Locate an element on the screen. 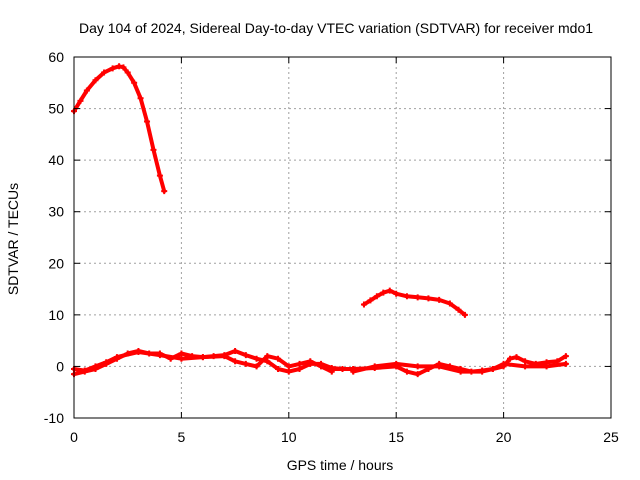 This screenshot has width=640, height=480. data-series-sat-a is located at coordinates (119, 129).